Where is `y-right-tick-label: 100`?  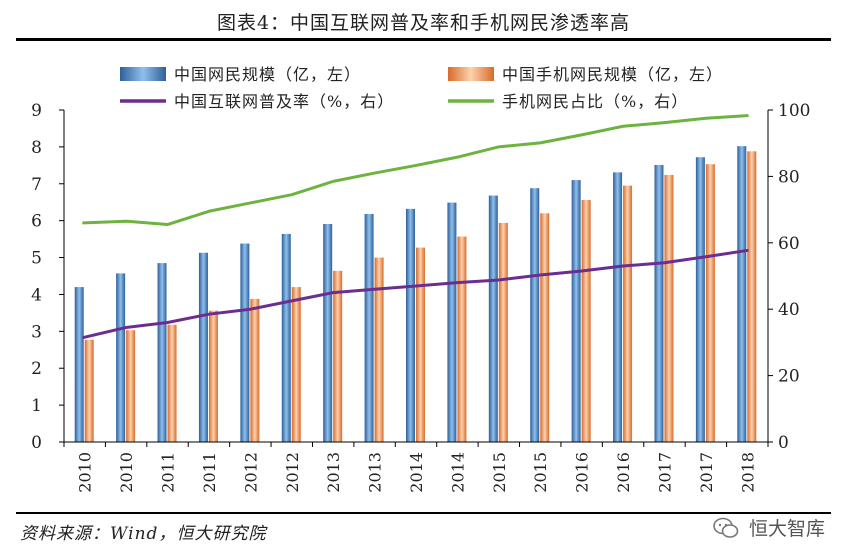 y-right-tick-label: 100 is located at coordinates (794, 111).